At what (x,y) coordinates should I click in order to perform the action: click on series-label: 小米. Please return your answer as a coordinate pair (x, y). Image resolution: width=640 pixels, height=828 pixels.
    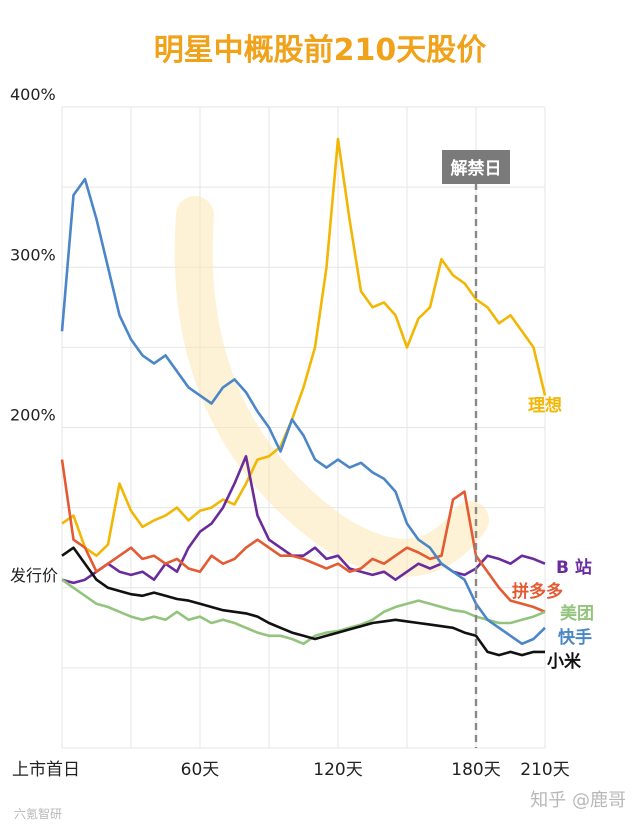
    Looking at the image, I should click on (564, 661).